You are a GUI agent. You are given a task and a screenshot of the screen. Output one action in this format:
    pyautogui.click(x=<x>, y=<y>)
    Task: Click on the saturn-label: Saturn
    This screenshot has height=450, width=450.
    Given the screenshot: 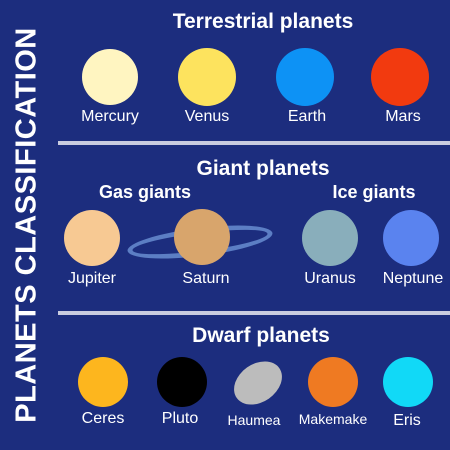 What is the action you would take?
    pyautogui.click(x=206, y=278)
    